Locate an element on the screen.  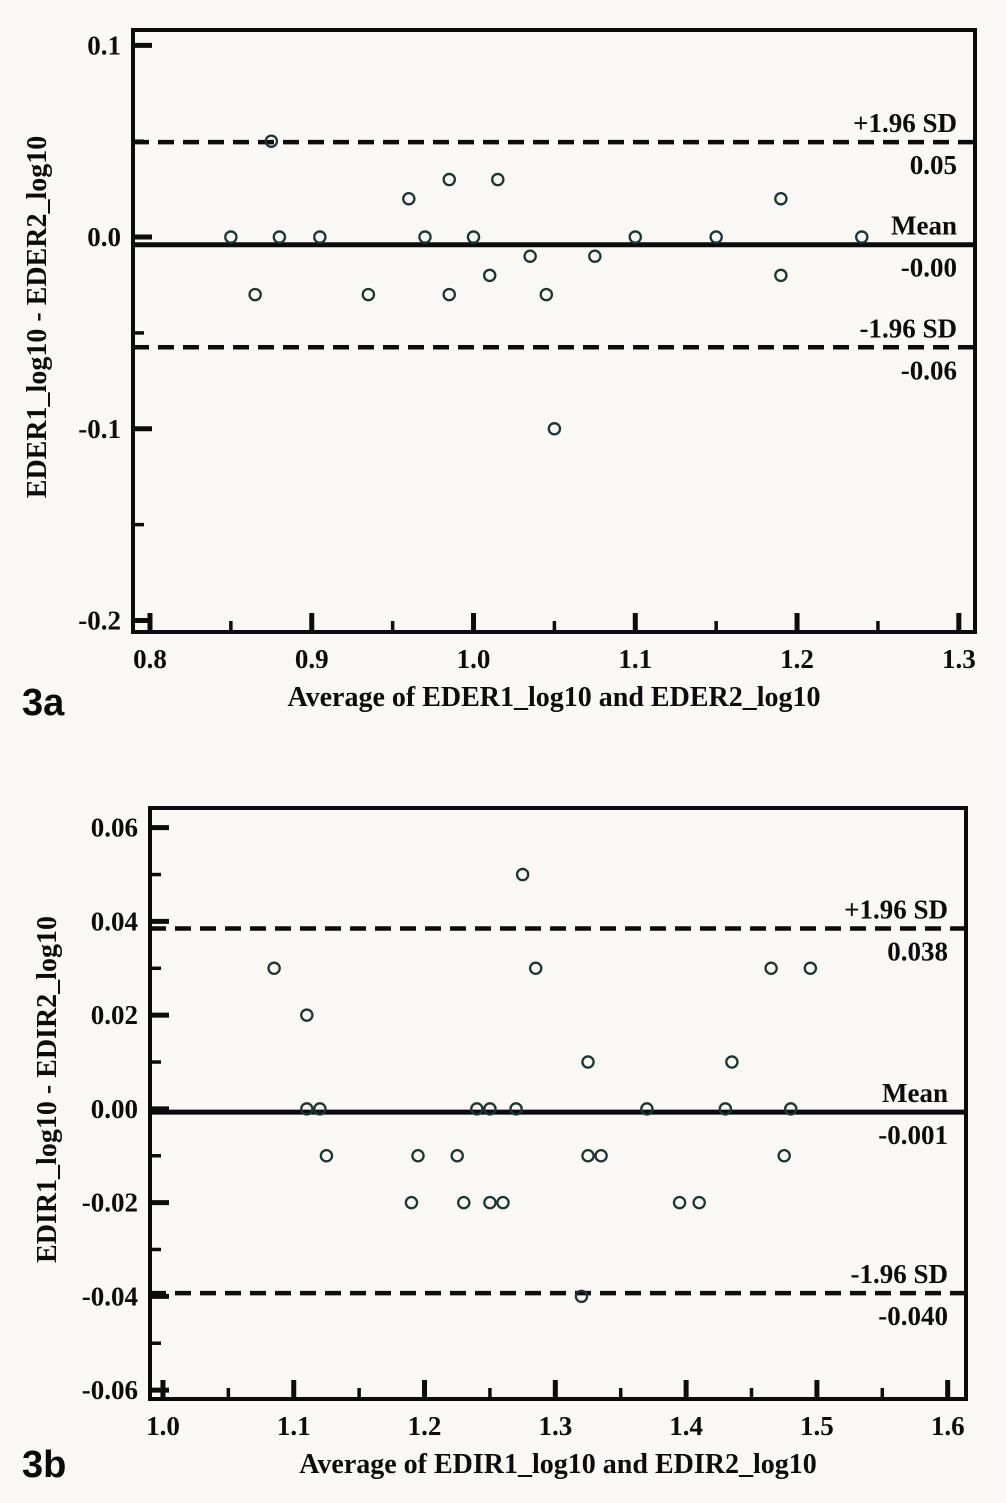
y-tick-label: -0.2 is located at coordinates (99, 620).